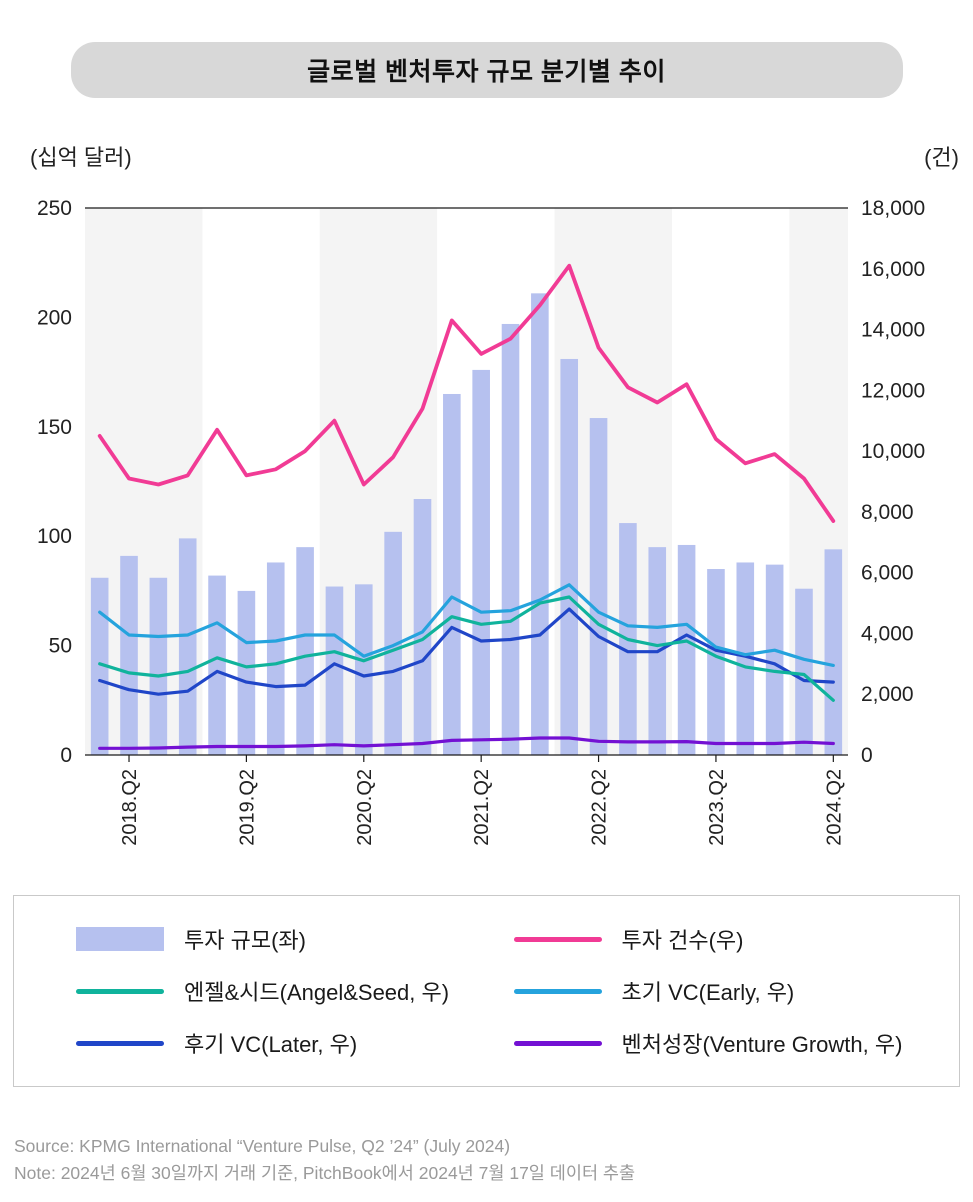  Describe the element at coordinates (569, 556) in the screenshot. I see `bar-2022.Q1` at that location.